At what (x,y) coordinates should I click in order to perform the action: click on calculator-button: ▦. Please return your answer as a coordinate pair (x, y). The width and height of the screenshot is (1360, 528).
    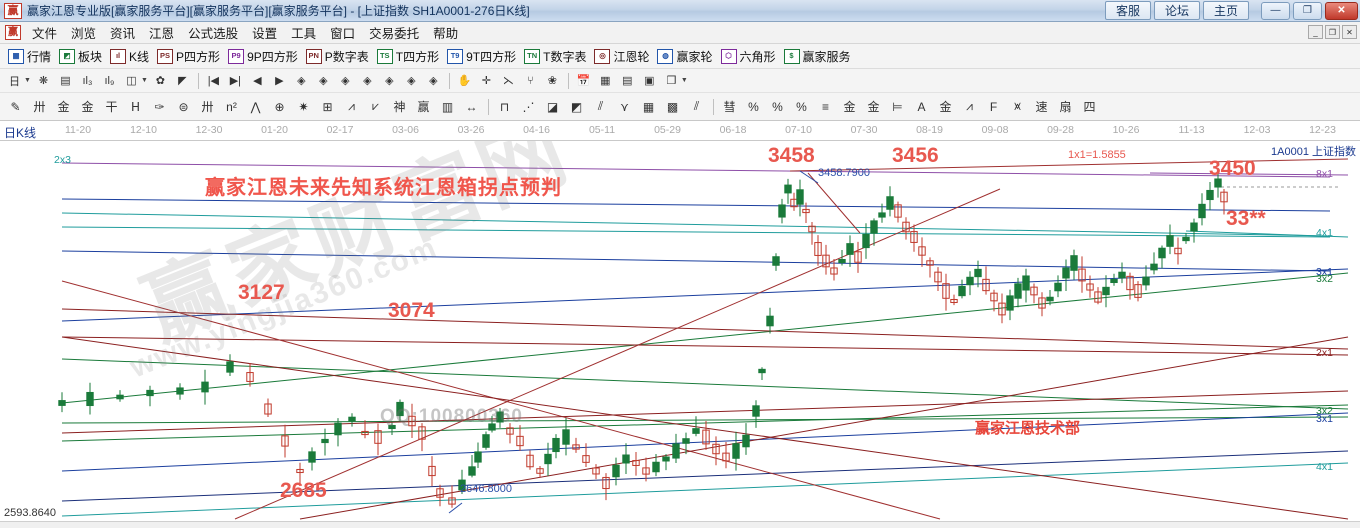
    Looking at the image, I should click on (605, 81).